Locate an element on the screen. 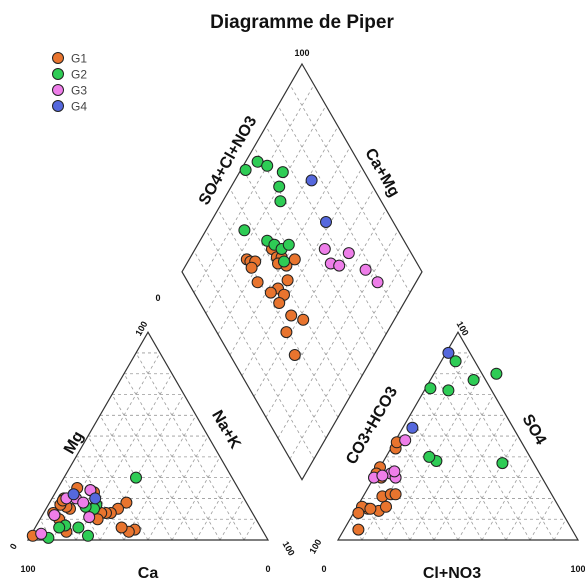 Image resolution: width=585 pixels, height=579 pixels. legend-marker-g1 is located at coordinates (58, 58).